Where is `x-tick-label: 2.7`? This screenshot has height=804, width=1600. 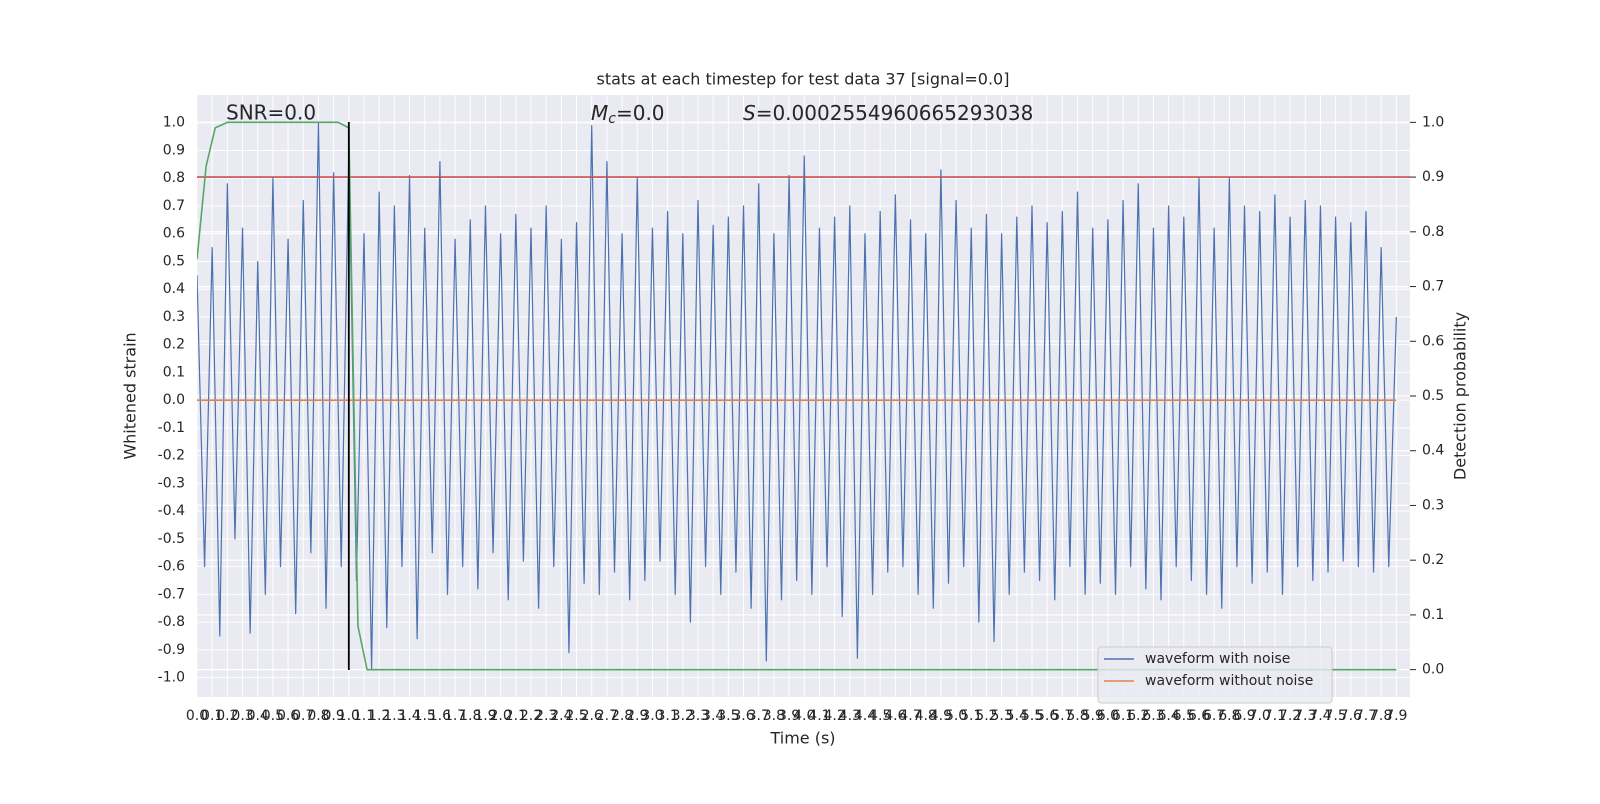
x-tick-label: 2.7 is located at coordinates (607, 716).